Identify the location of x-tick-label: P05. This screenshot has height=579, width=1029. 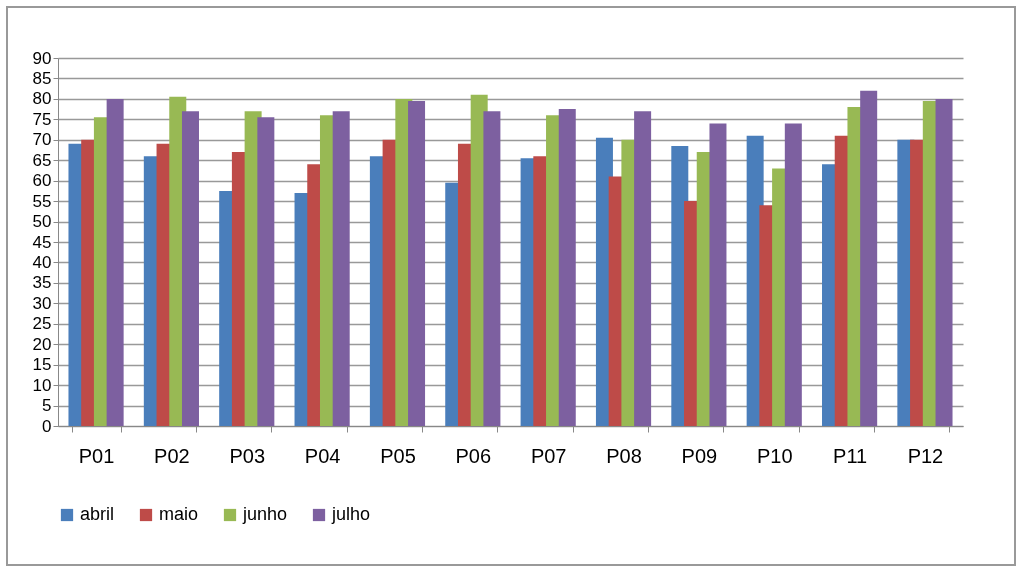
(398, 455).